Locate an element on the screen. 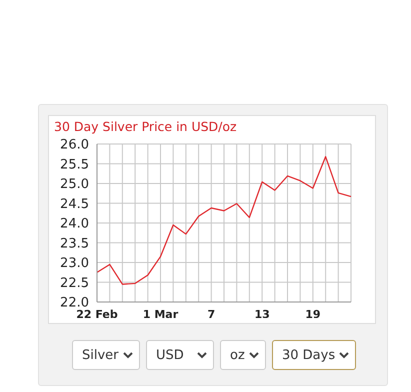 Image resolution: width=411 pixels, height=392 pixels. y-tick-label: 24.5 is located at coordinates (74, 204).